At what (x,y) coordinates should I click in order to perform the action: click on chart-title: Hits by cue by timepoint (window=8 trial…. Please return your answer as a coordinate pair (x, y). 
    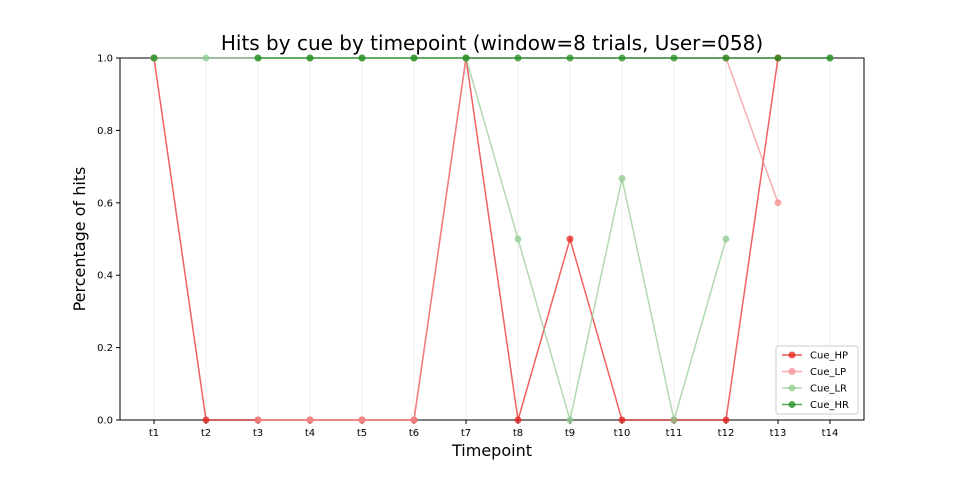
    Looking at the image, I should click on (492, 43).